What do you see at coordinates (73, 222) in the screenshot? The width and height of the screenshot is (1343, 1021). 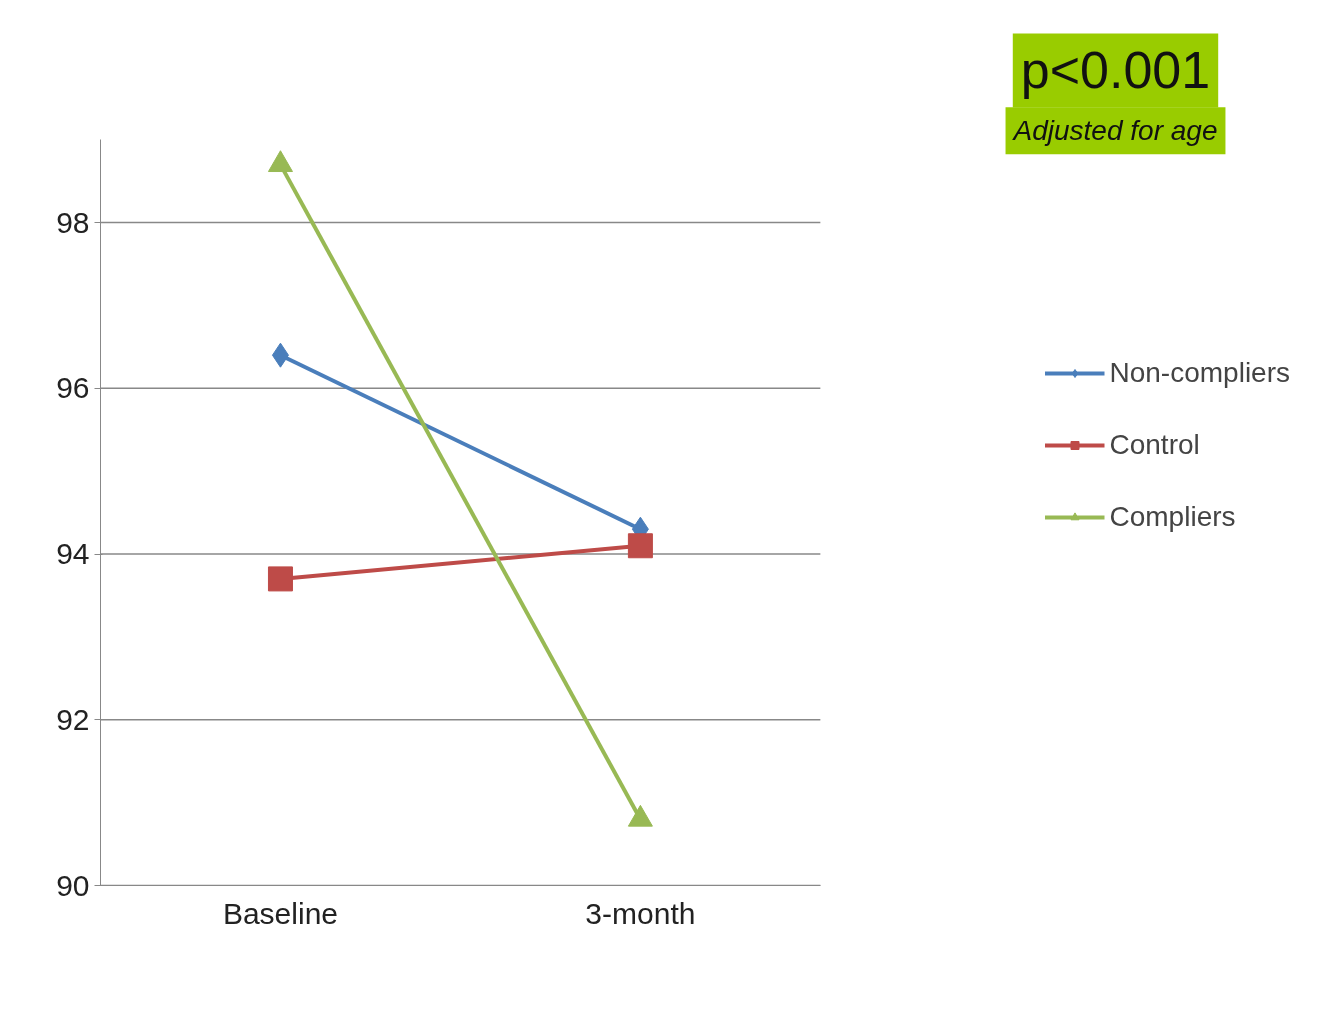 I see `y-tick-label: 98` at bounding box center [73, 222].